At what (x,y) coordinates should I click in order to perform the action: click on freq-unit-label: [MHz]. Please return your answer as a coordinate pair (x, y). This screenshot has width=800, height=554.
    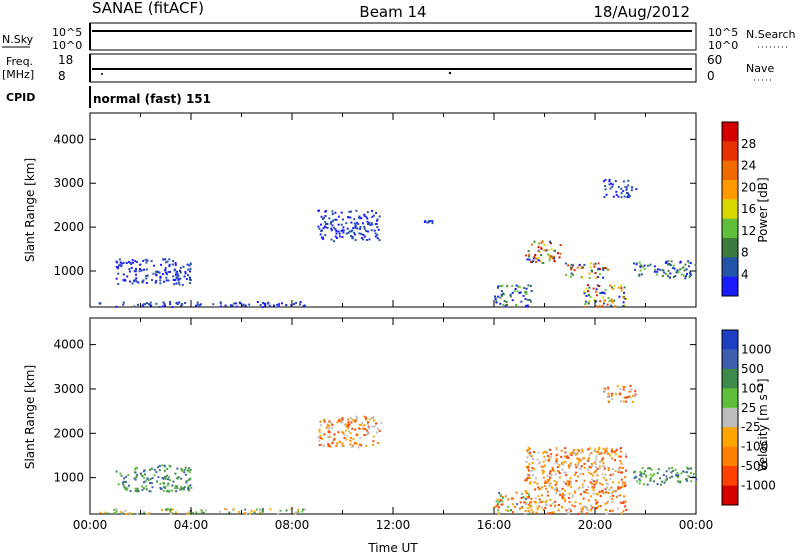
    Looking at the image, I should click on (18, 74).